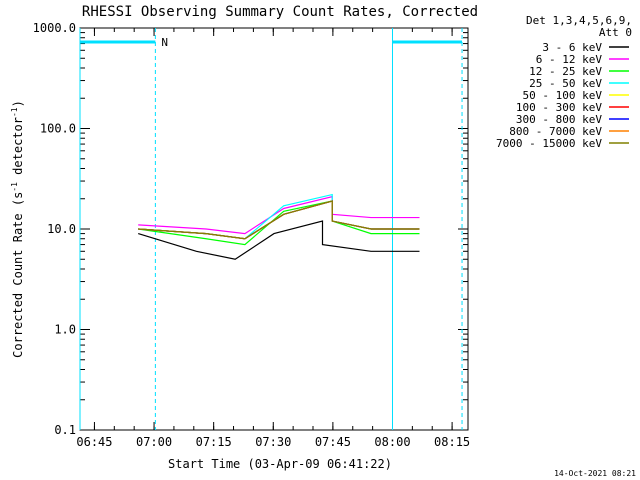 Image resolution: width=640 pixels, height=480 pixels. What do you see at coordinates (65, 430) in the screenshot?
I see `y-tick-label: 0.1` at bounding box center [65, 430].